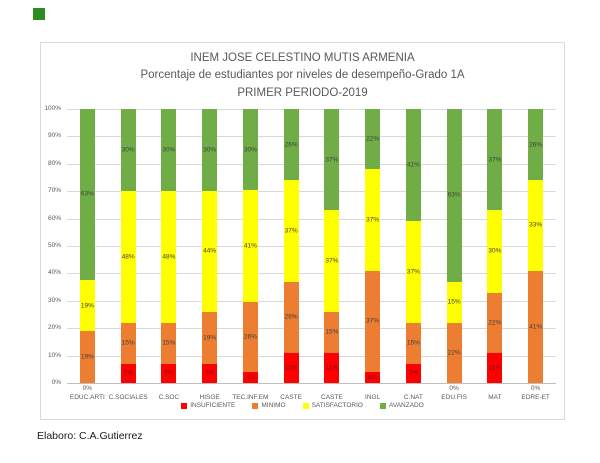 The height and width of the screenshot is (463, 600). I want to click on category-label: EDUC.ARTI, so click(87, 397).